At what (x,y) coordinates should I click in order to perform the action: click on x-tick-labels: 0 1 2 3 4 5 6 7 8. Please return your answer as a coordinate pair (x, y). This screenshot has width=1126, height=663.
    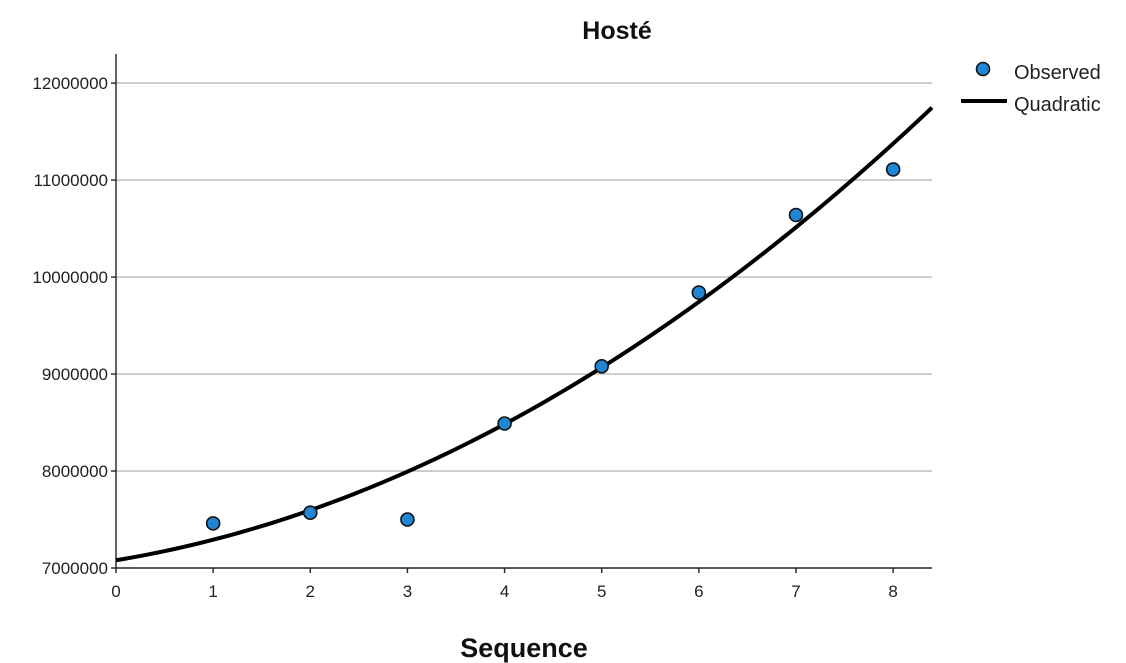
    Looking at the image, I should click on (504, 584).